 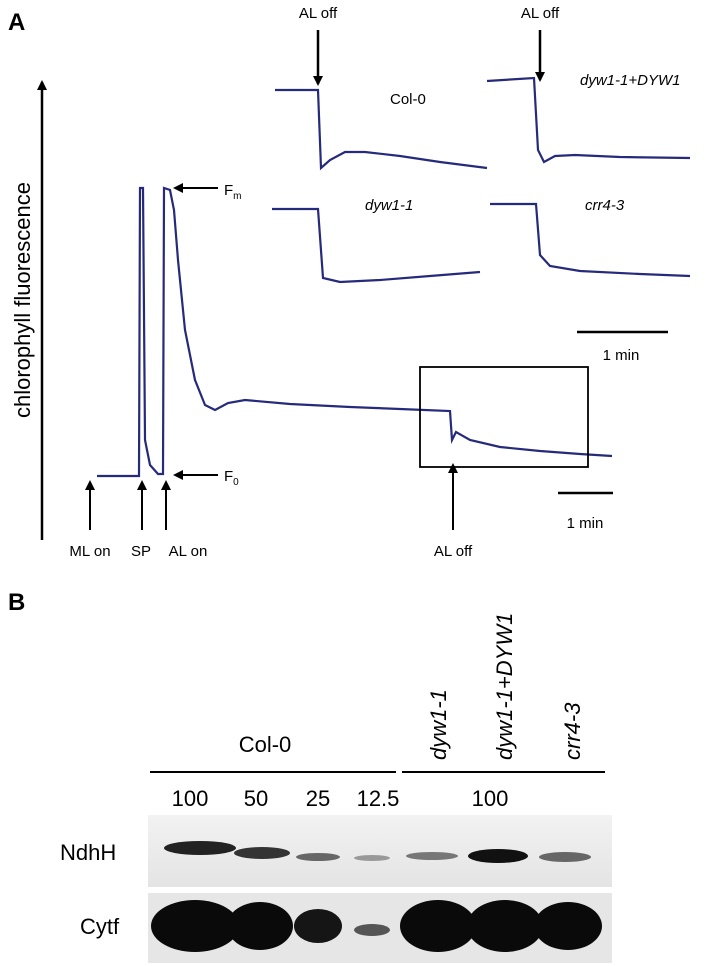 I want to click on zoom-box, so click(x=504, y=417).